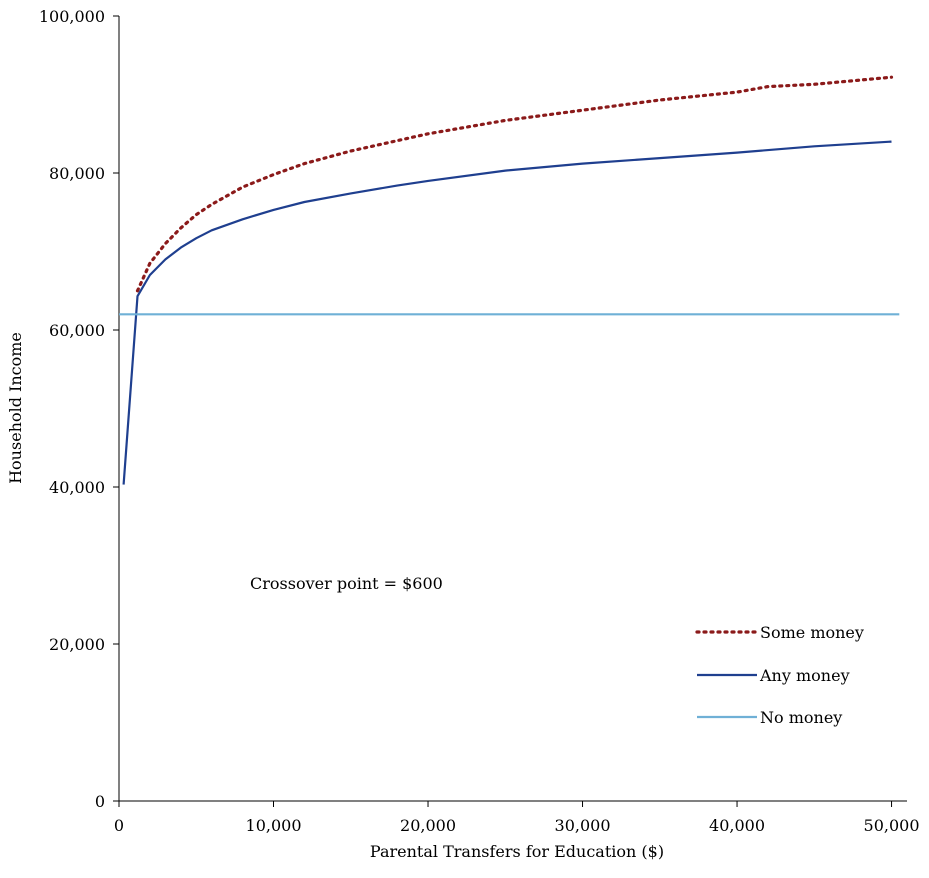 This screenshot has width=929, height=878. What do you see at coordinates (583, 825) in the screenshot?
I see `x-tick-label: 30,000` at bounding box center [583, 825].